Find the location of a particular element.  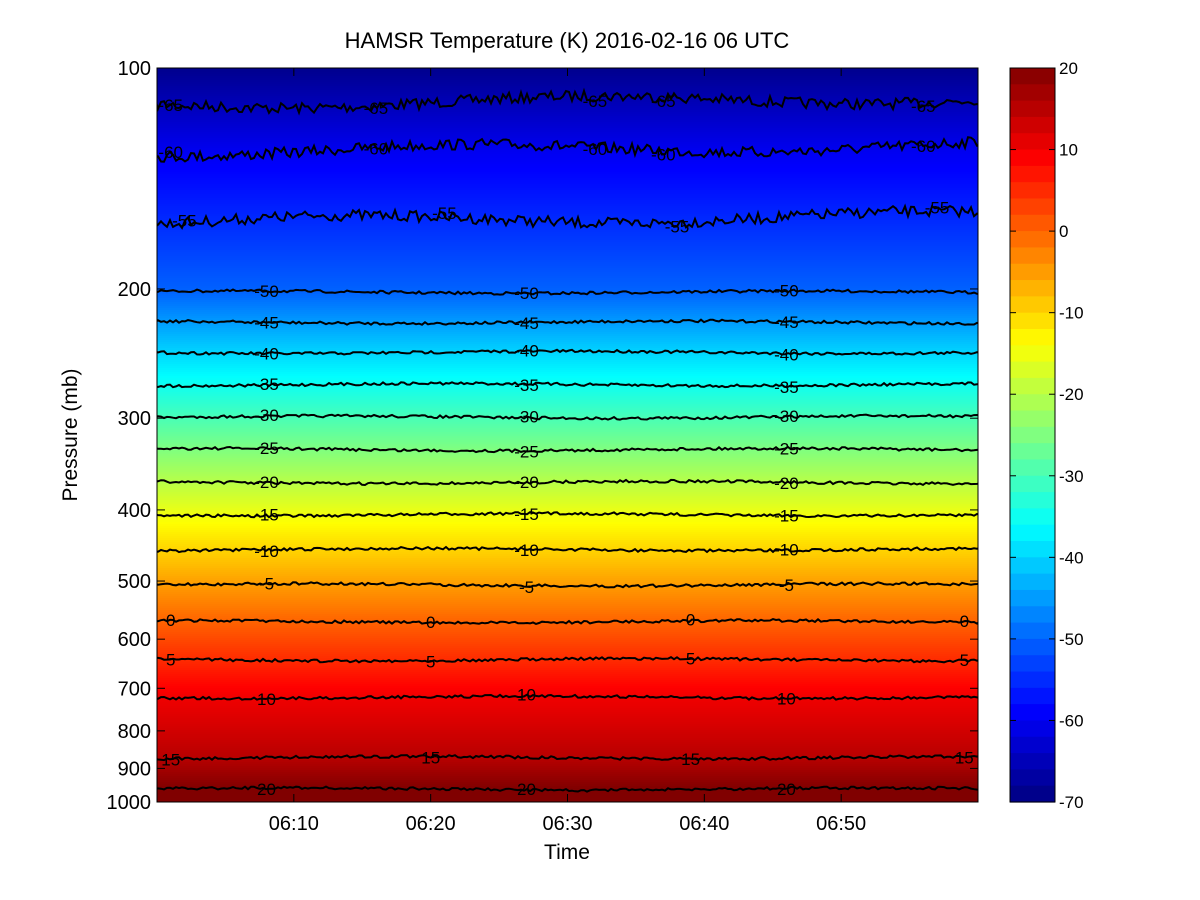

y-tick-label: 700 is located at coordinates (134, 689).